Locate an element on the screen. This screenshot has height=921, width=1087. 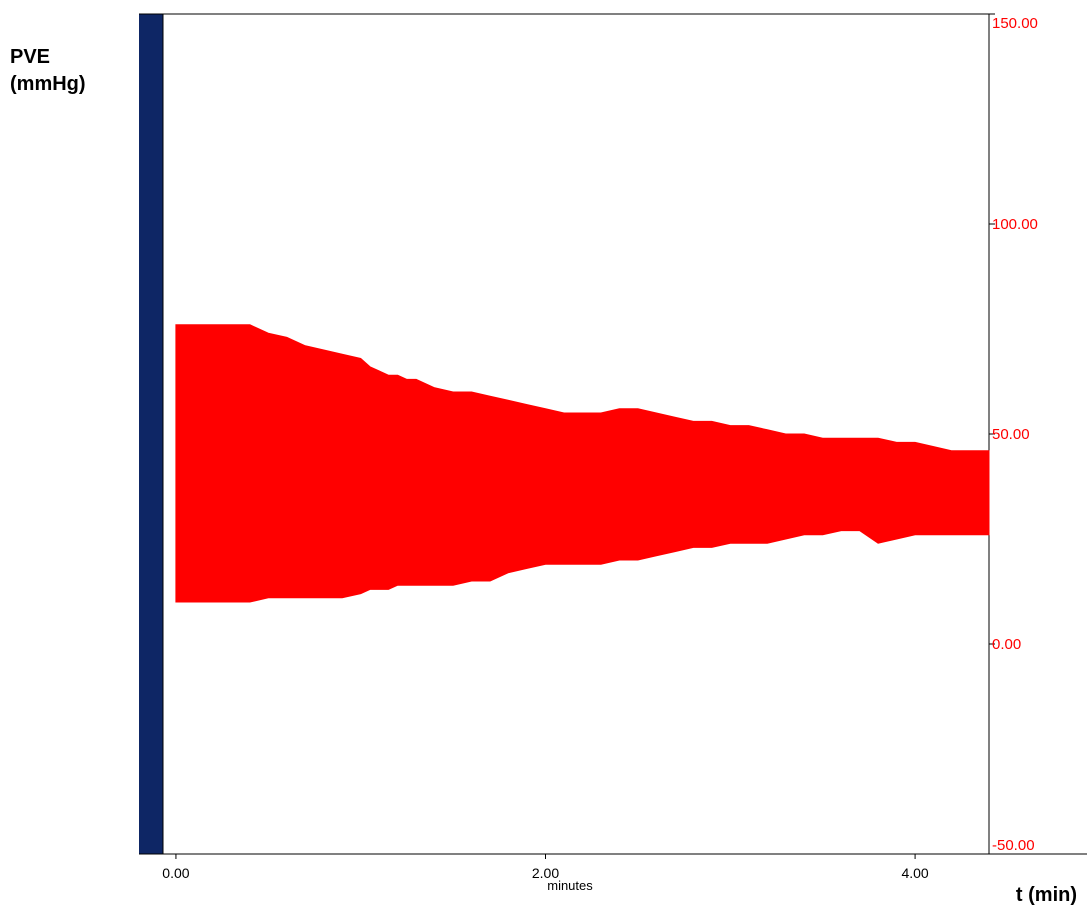
y-axis-ticks: 150.00 100.00 50.00 0.00 -50.00 is located at coordinates (1013, 434).